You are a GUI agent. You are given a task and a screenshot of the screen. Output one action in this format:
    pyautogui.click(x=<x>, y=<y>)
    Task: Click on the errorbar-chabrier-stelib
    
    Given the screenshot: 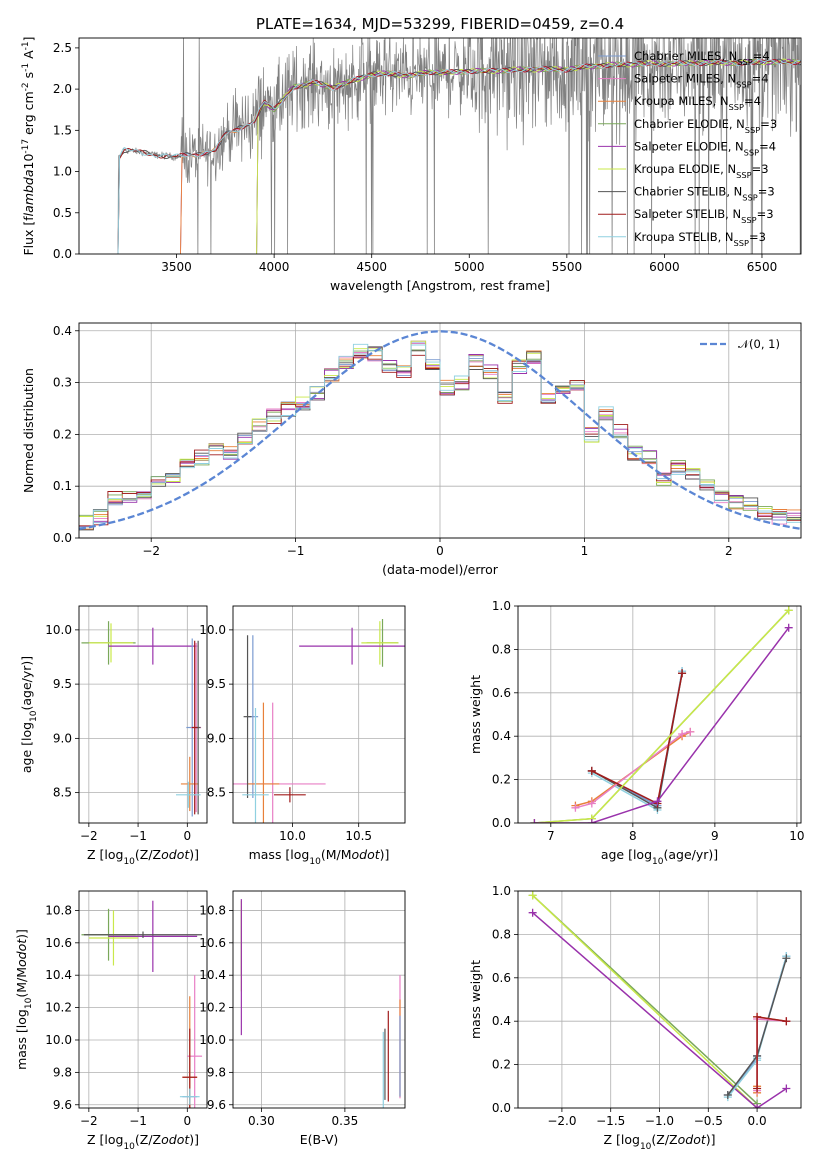 What is the action you would take?
    pyautogui.click(x=247, y=717)
    